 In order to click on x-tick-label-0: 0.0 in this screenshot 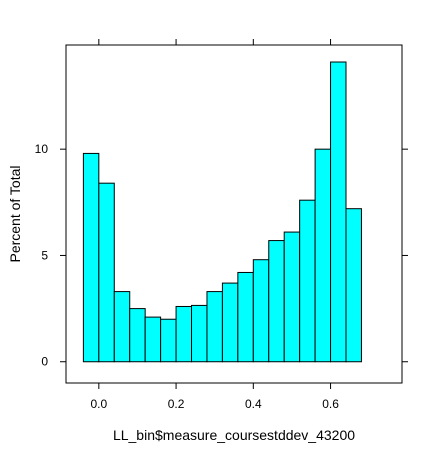, I will do `click(98, 404)`.